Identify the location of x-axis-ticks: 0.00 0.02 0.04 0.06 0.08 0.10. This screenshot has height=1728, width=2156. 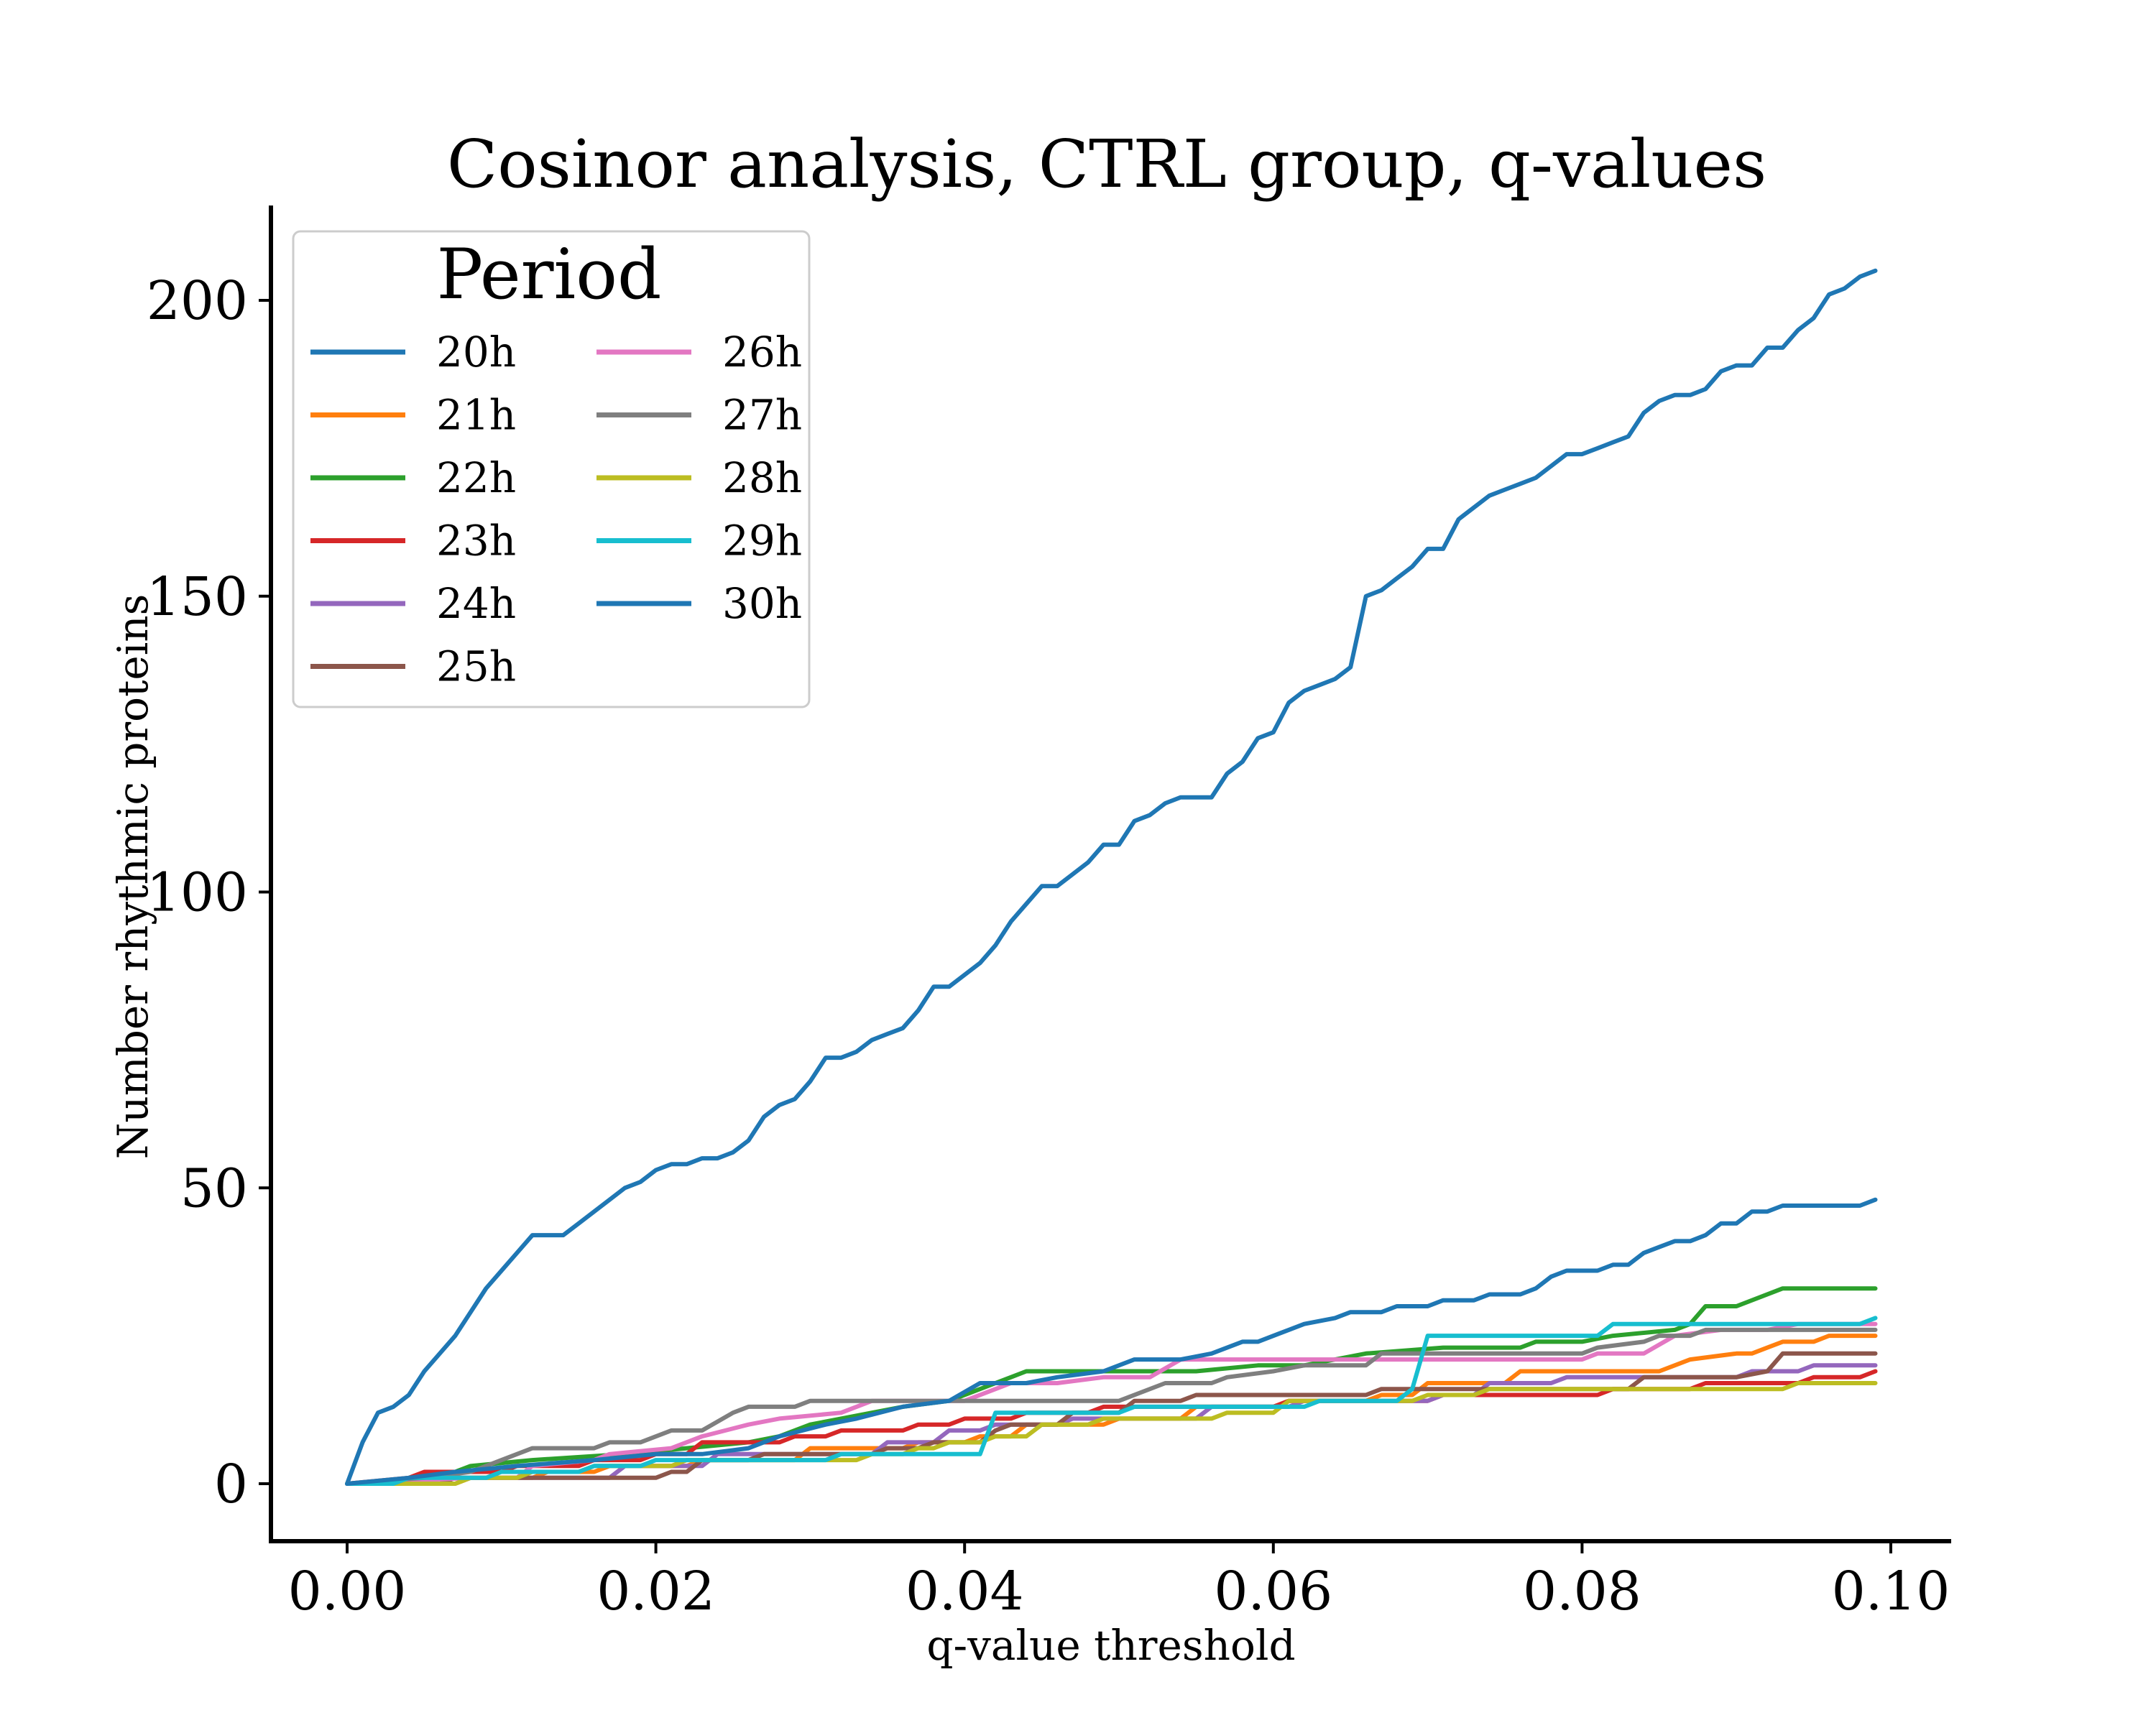
(1119, 1581).